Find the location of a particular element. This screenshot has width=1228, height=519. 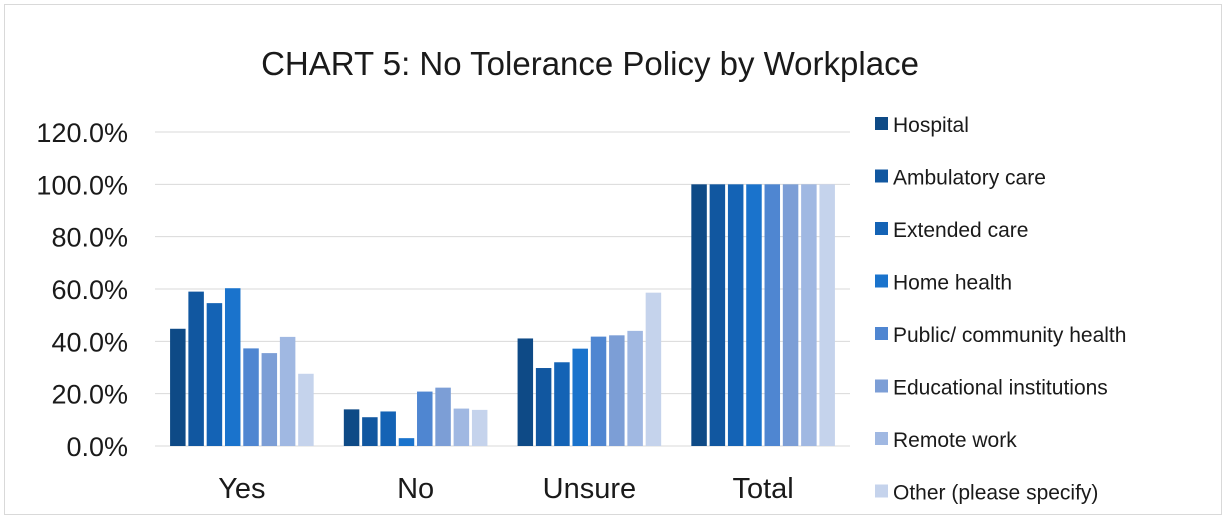

legend-item: Hospital is located at coordinates (922, 125).